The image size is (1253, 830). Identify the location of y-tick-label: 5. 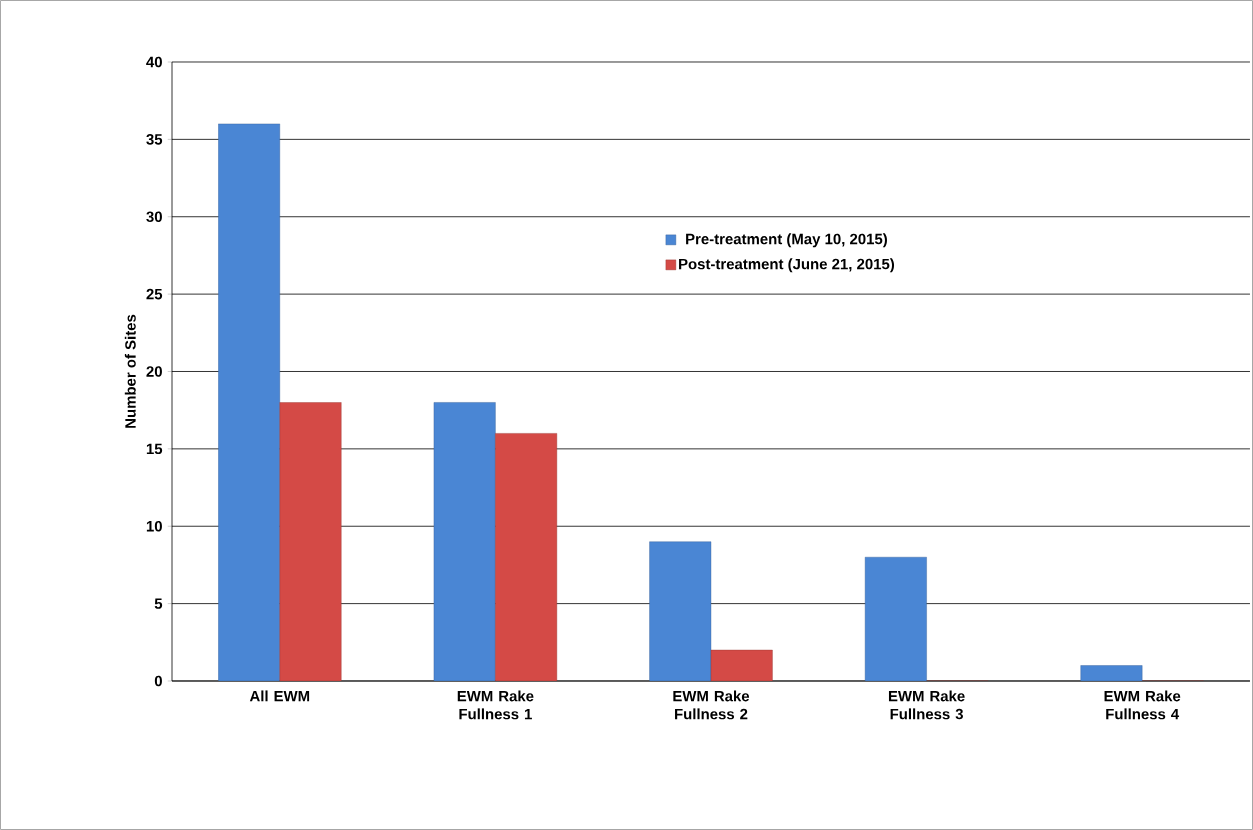
(158, 603).